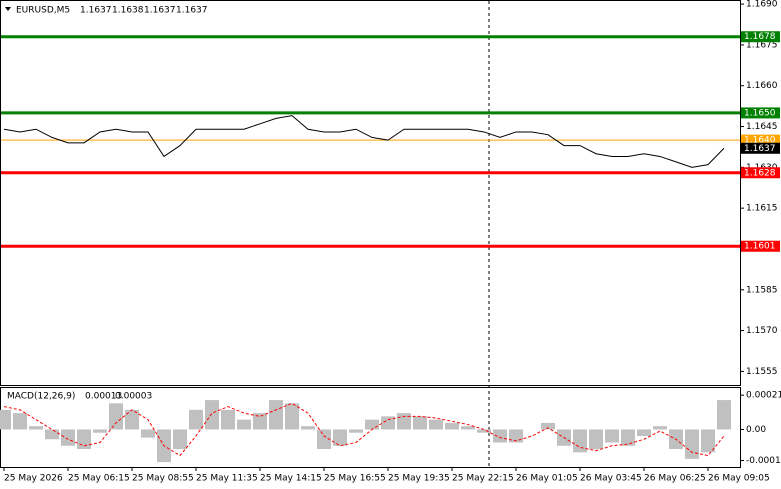 The width and height of the screenshot is (781, 489). I want to click on price-line, so click(364, 141).